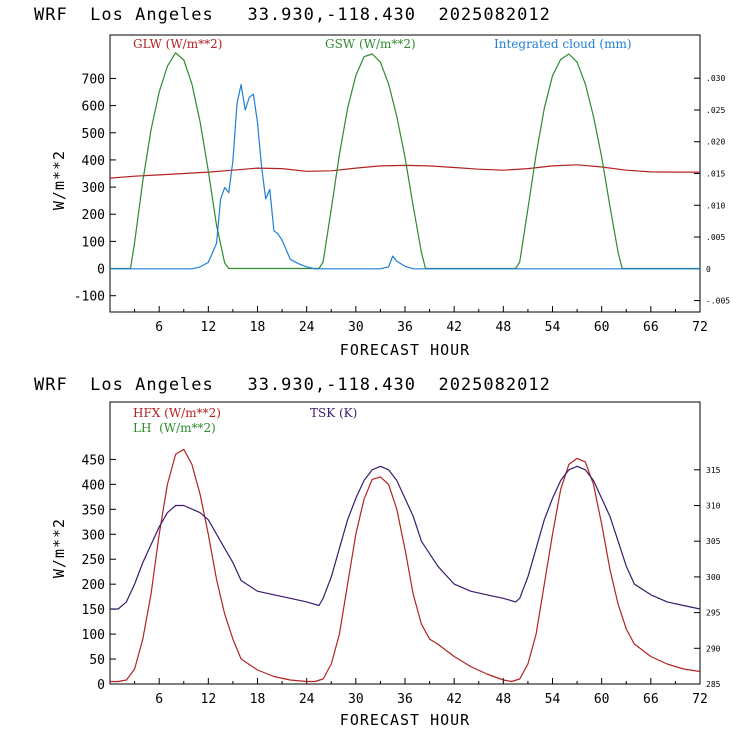 The height and width of the screenshot is (740, 740). Describe the element at coordinates (504, 327) in the screenshot. I see `chart1-x-tick-label: 48` at that location.